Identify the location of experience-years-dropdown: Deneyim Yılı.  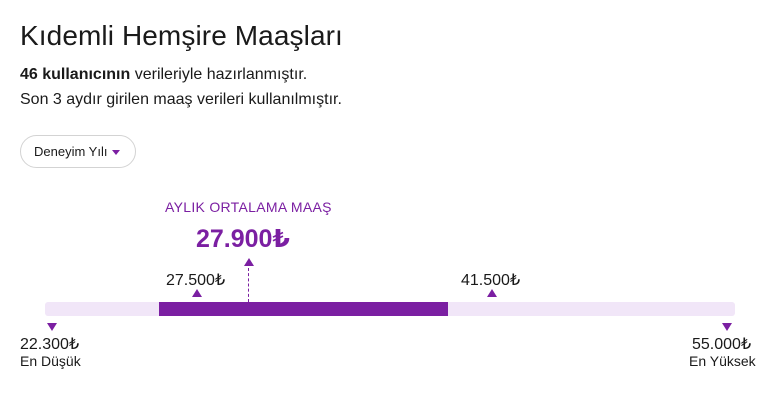
(78, 151).